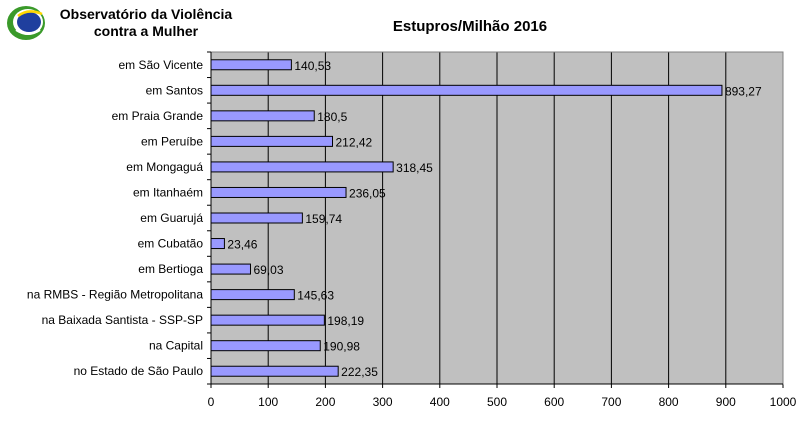 The image size is (806, 423). What do you see at coordinates (325, 402) in the screenshot?
I see `x-tick-label: 200` at bounding box center [325, 402].